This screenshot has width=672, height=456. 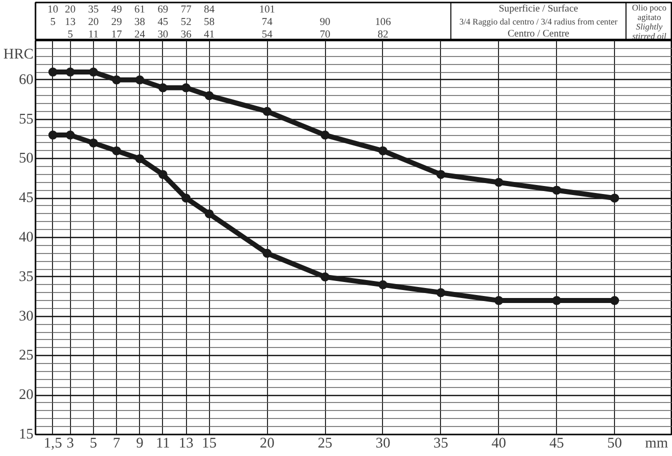 What do you see at coordinates (383, 444) in the screenshot?
I see `x-tick-label: 30` at bounding box center [383, 444].